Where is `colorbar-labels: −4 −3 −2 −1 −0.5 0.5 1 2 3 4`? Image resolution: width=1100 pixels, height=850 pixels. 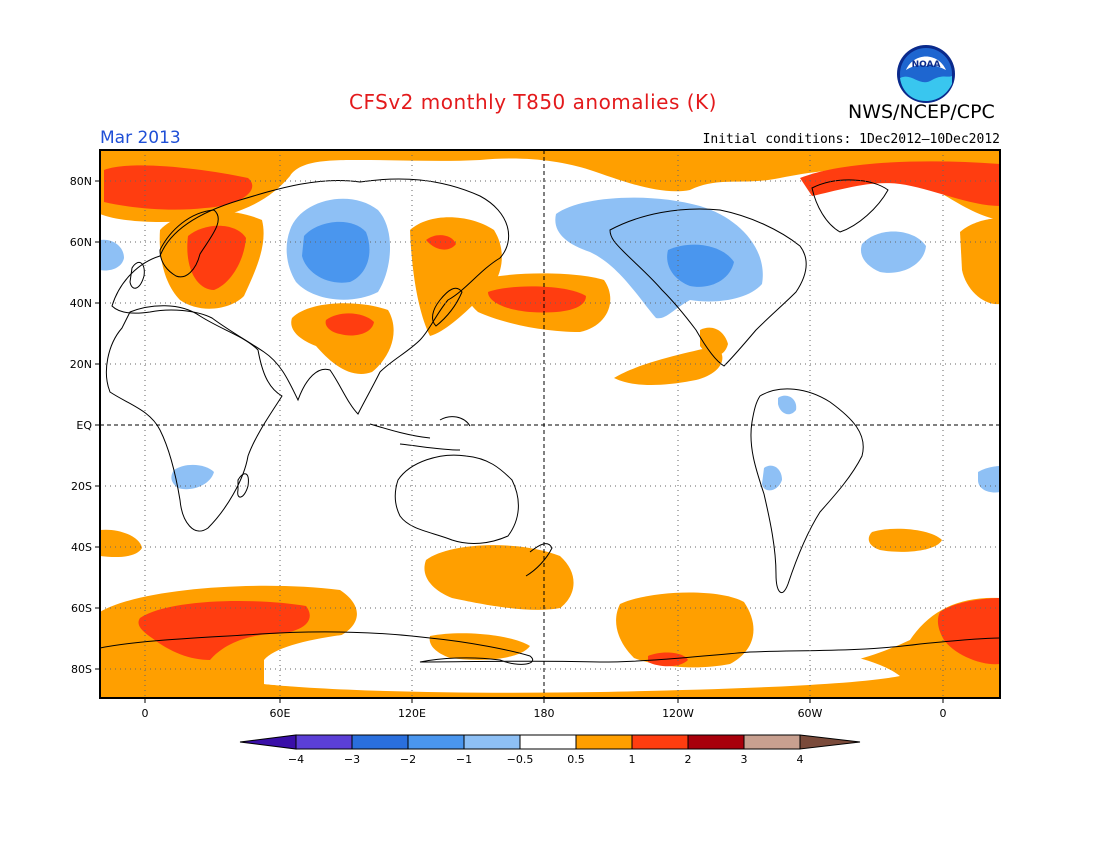
colorbar-labels: −4 −3 −2 −1 −0.5 0.5 1 2 3 4 is located at coordinates (546, 759).